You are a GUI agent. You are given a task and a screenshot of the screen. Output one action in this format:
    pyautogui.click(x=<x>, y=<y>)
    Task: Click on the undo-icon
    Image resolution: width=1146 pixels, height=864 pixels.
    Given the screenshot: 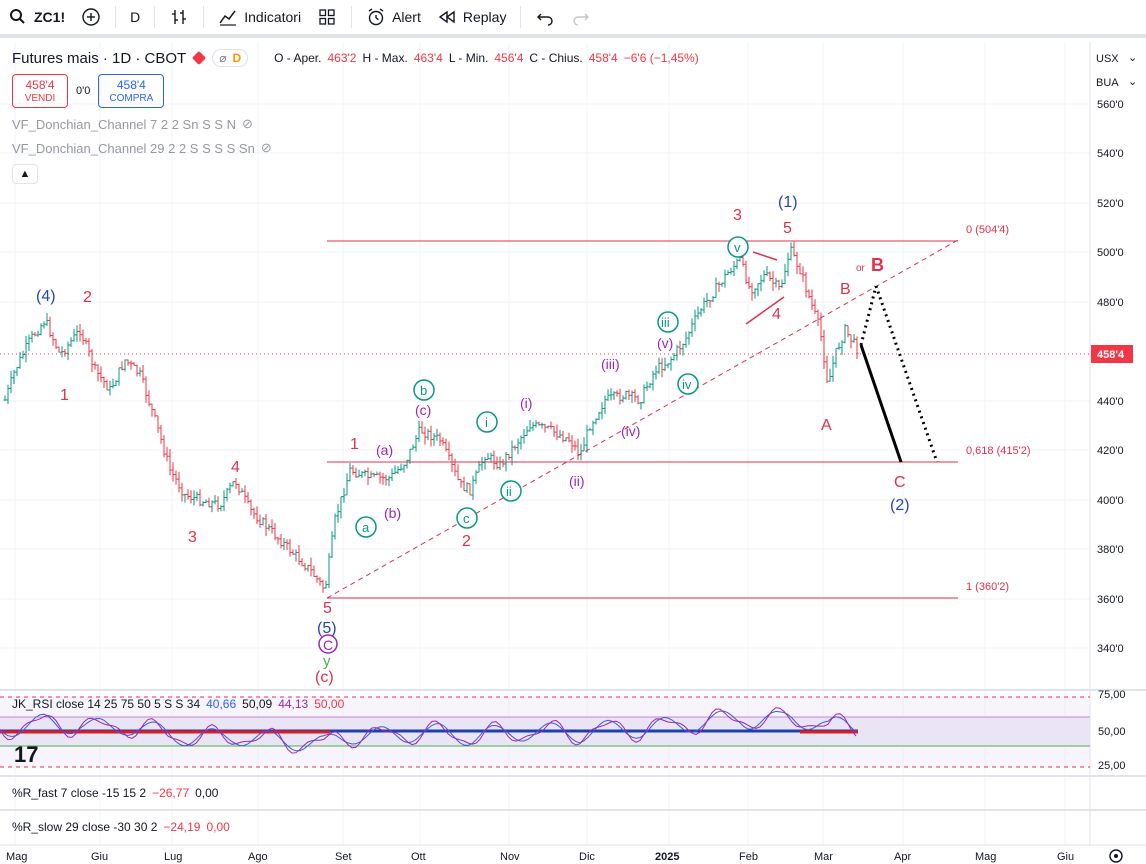 What is the action you would take?
    pyautogui.click(x=545, y=17)
    